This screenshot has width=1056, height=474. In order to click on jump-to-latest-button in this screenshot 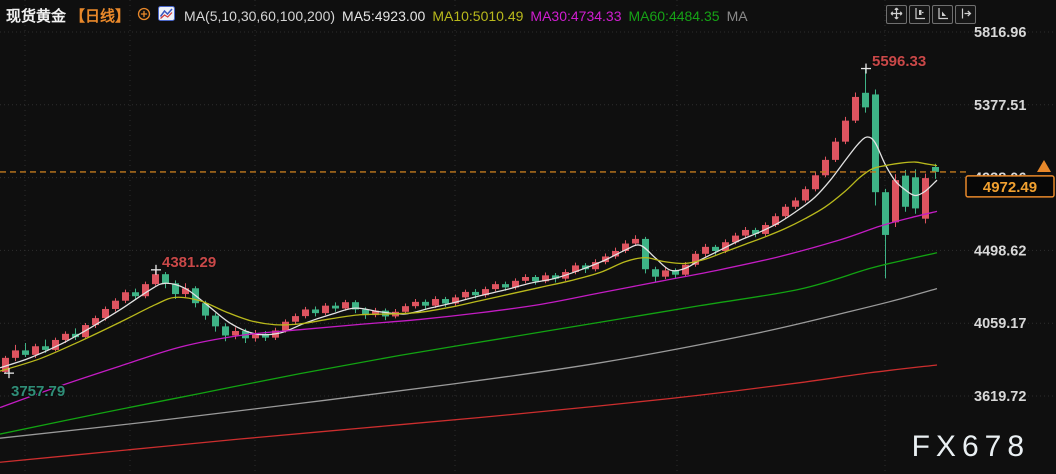, I will do `click(965, 14)`.